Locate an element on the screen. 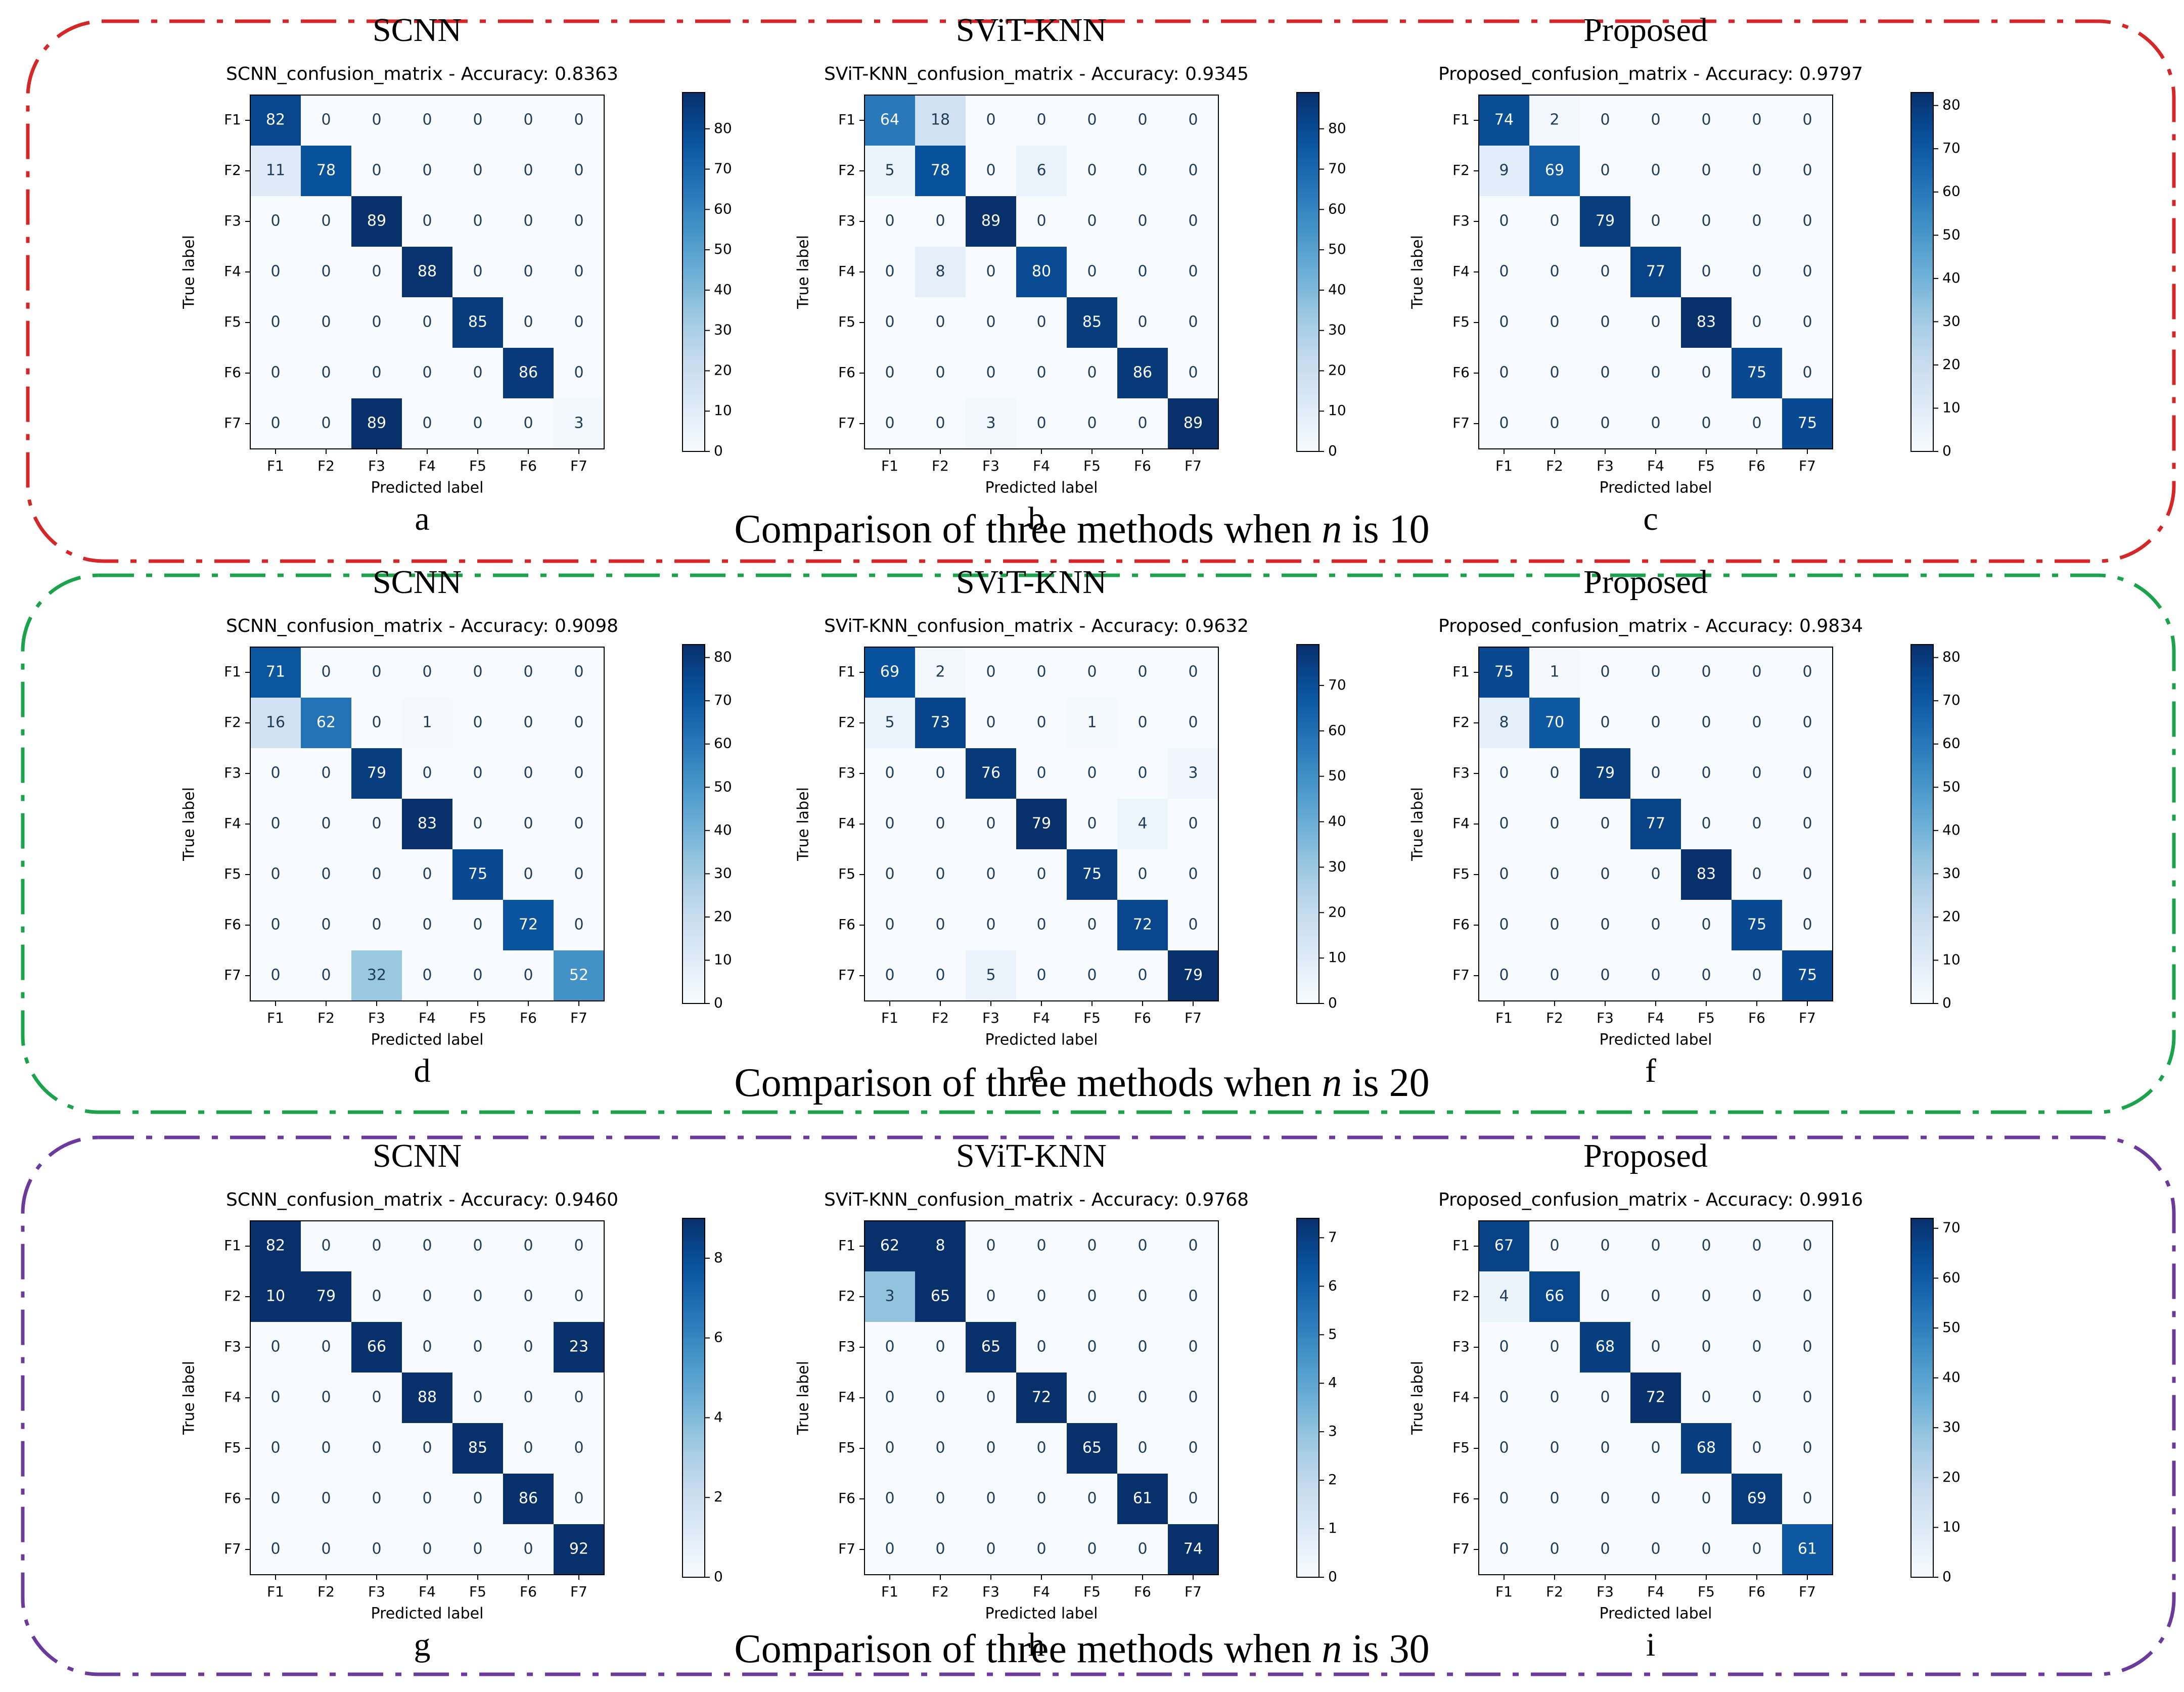 This screenshot has width=2184, height=1692. colorbar-tick-label: 20 is located at coordinates (1337, 911).